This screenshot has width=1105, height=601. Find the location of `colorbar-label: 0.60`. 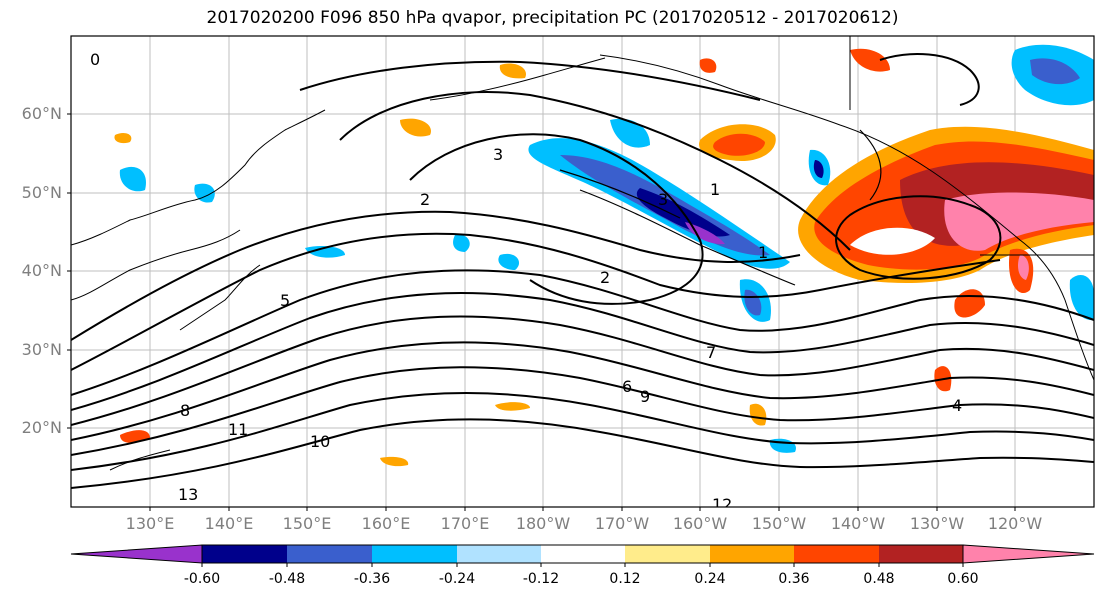

colorbar-label: 0.60 is located at coordinates (963, 579).